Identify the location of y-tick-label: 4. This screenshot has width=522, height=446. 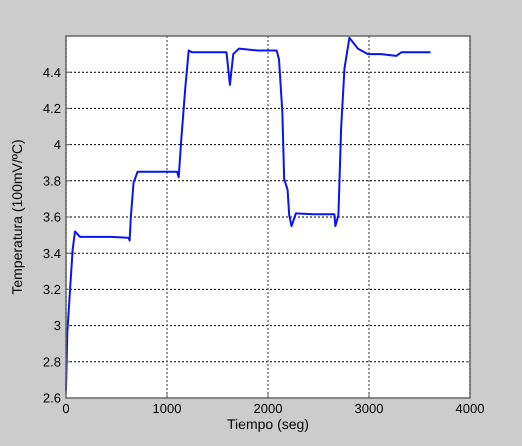
(57, 144).